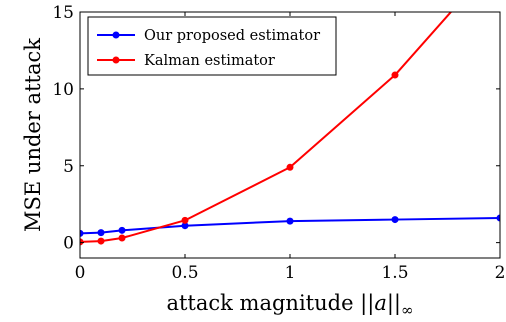 This screenshot has width=506, height=322. Describe the element at coordinates (270, 303) in the screenshot. I see `x-axis-label-prefix: attack magnitude ||` at that location.